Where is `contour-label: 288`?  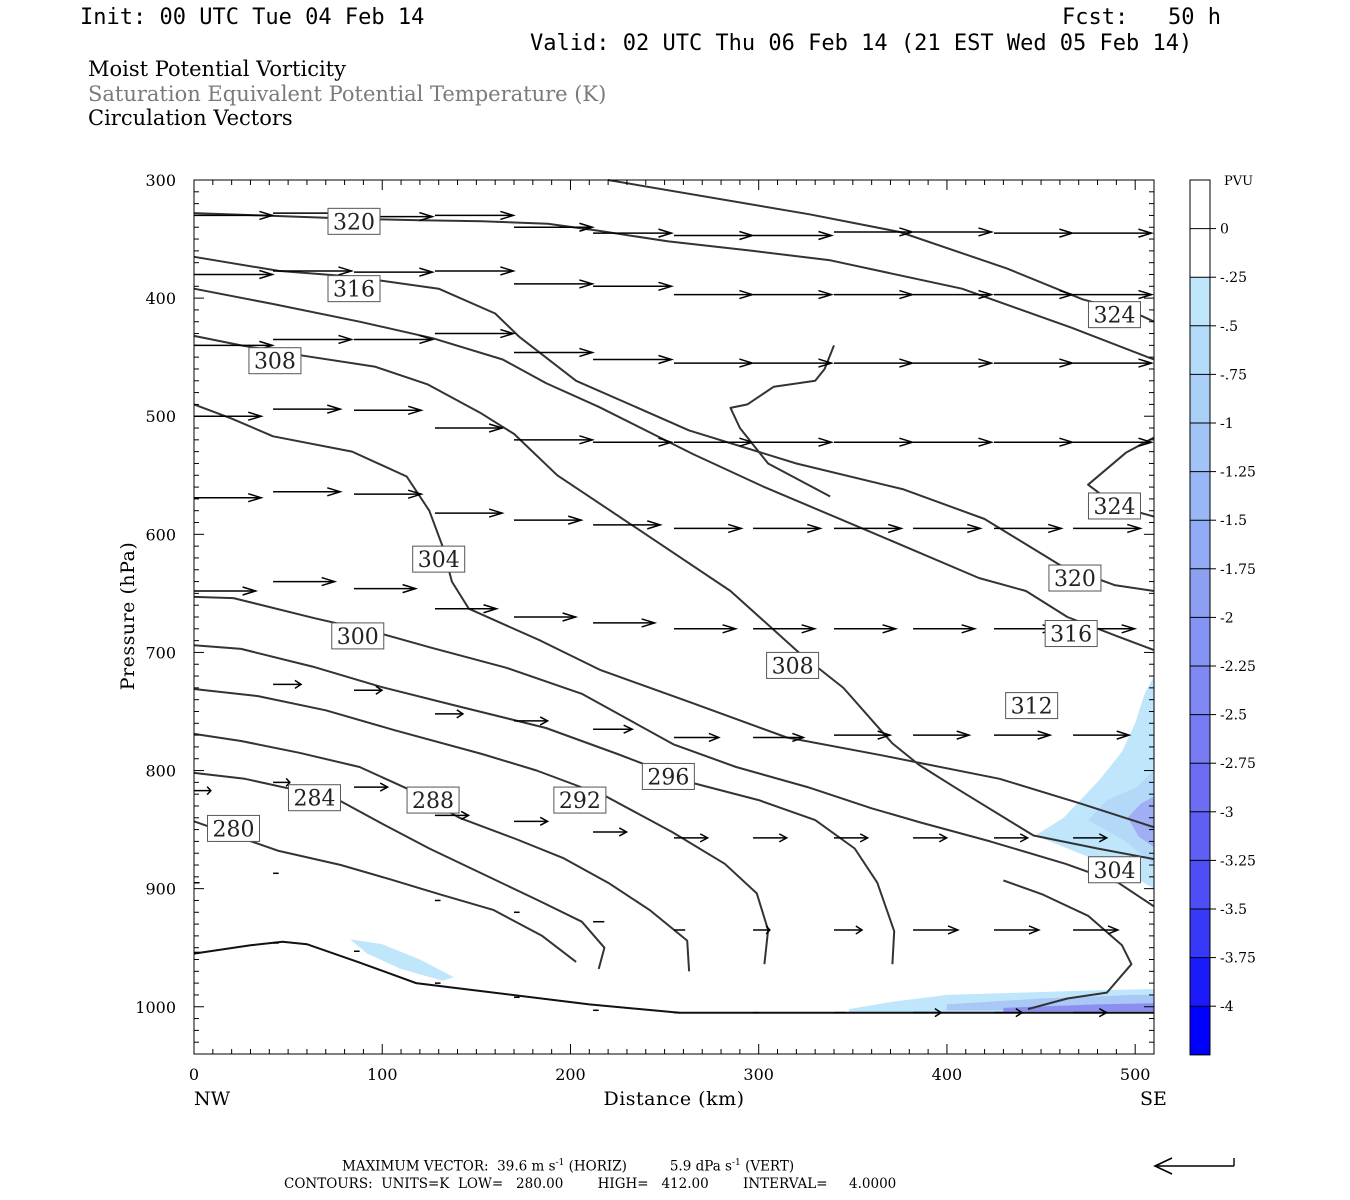 contour-label: 288 is located at coordinates (433, 800).